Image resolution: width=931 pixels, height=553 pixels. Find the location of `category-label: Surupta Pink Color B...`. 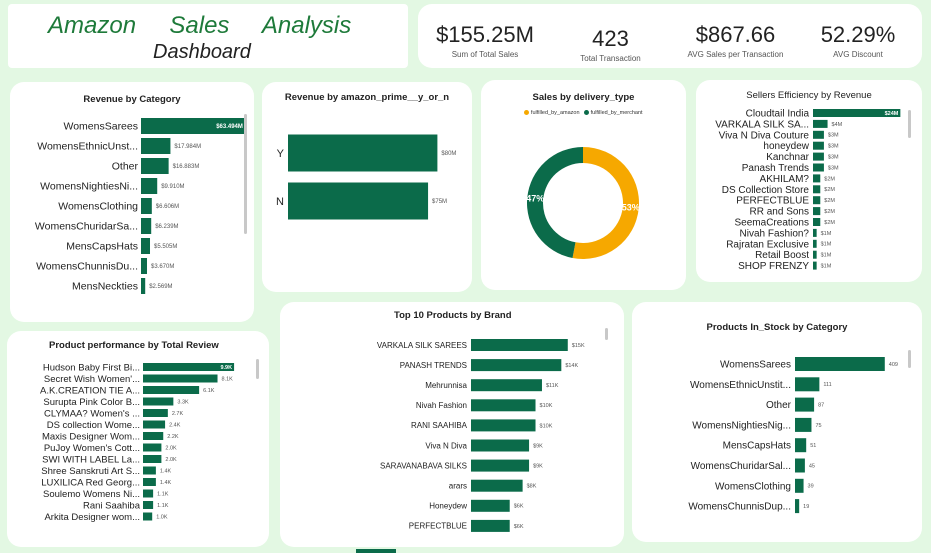

category-label: Surupta Pink Color B... is located at coordinates (91, 402).